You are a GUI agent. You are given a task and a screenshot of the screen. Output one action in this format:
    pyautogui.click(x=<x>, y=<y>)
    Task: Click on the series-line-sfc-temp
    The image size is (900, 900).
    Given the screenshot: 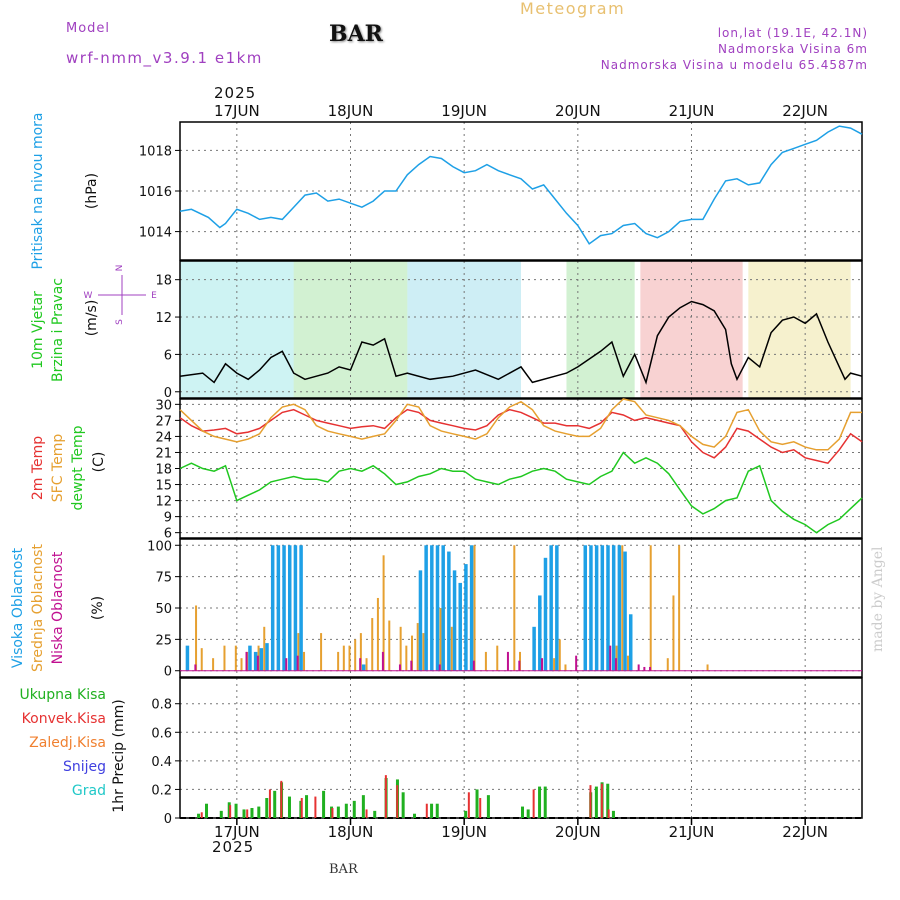 What is the action you would take?
    pyautogui.click(x=520, y=424)
    